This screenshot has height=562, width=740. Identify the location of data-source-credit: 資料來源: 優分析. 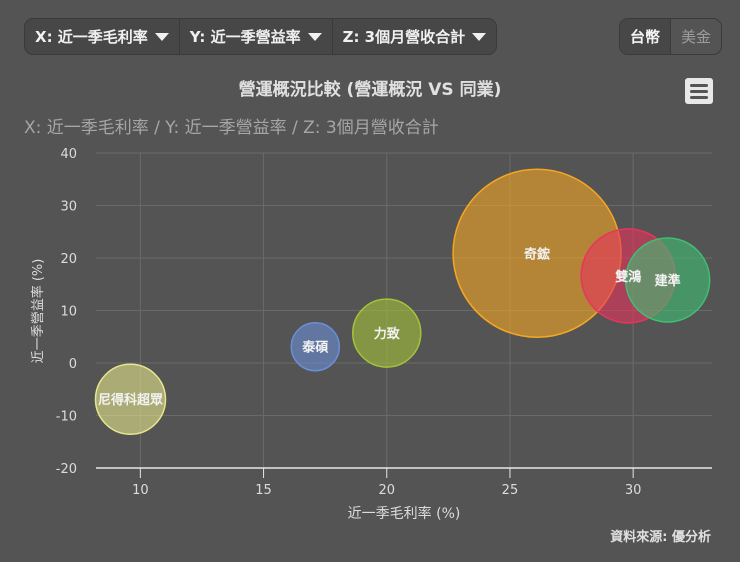
(660, 537).